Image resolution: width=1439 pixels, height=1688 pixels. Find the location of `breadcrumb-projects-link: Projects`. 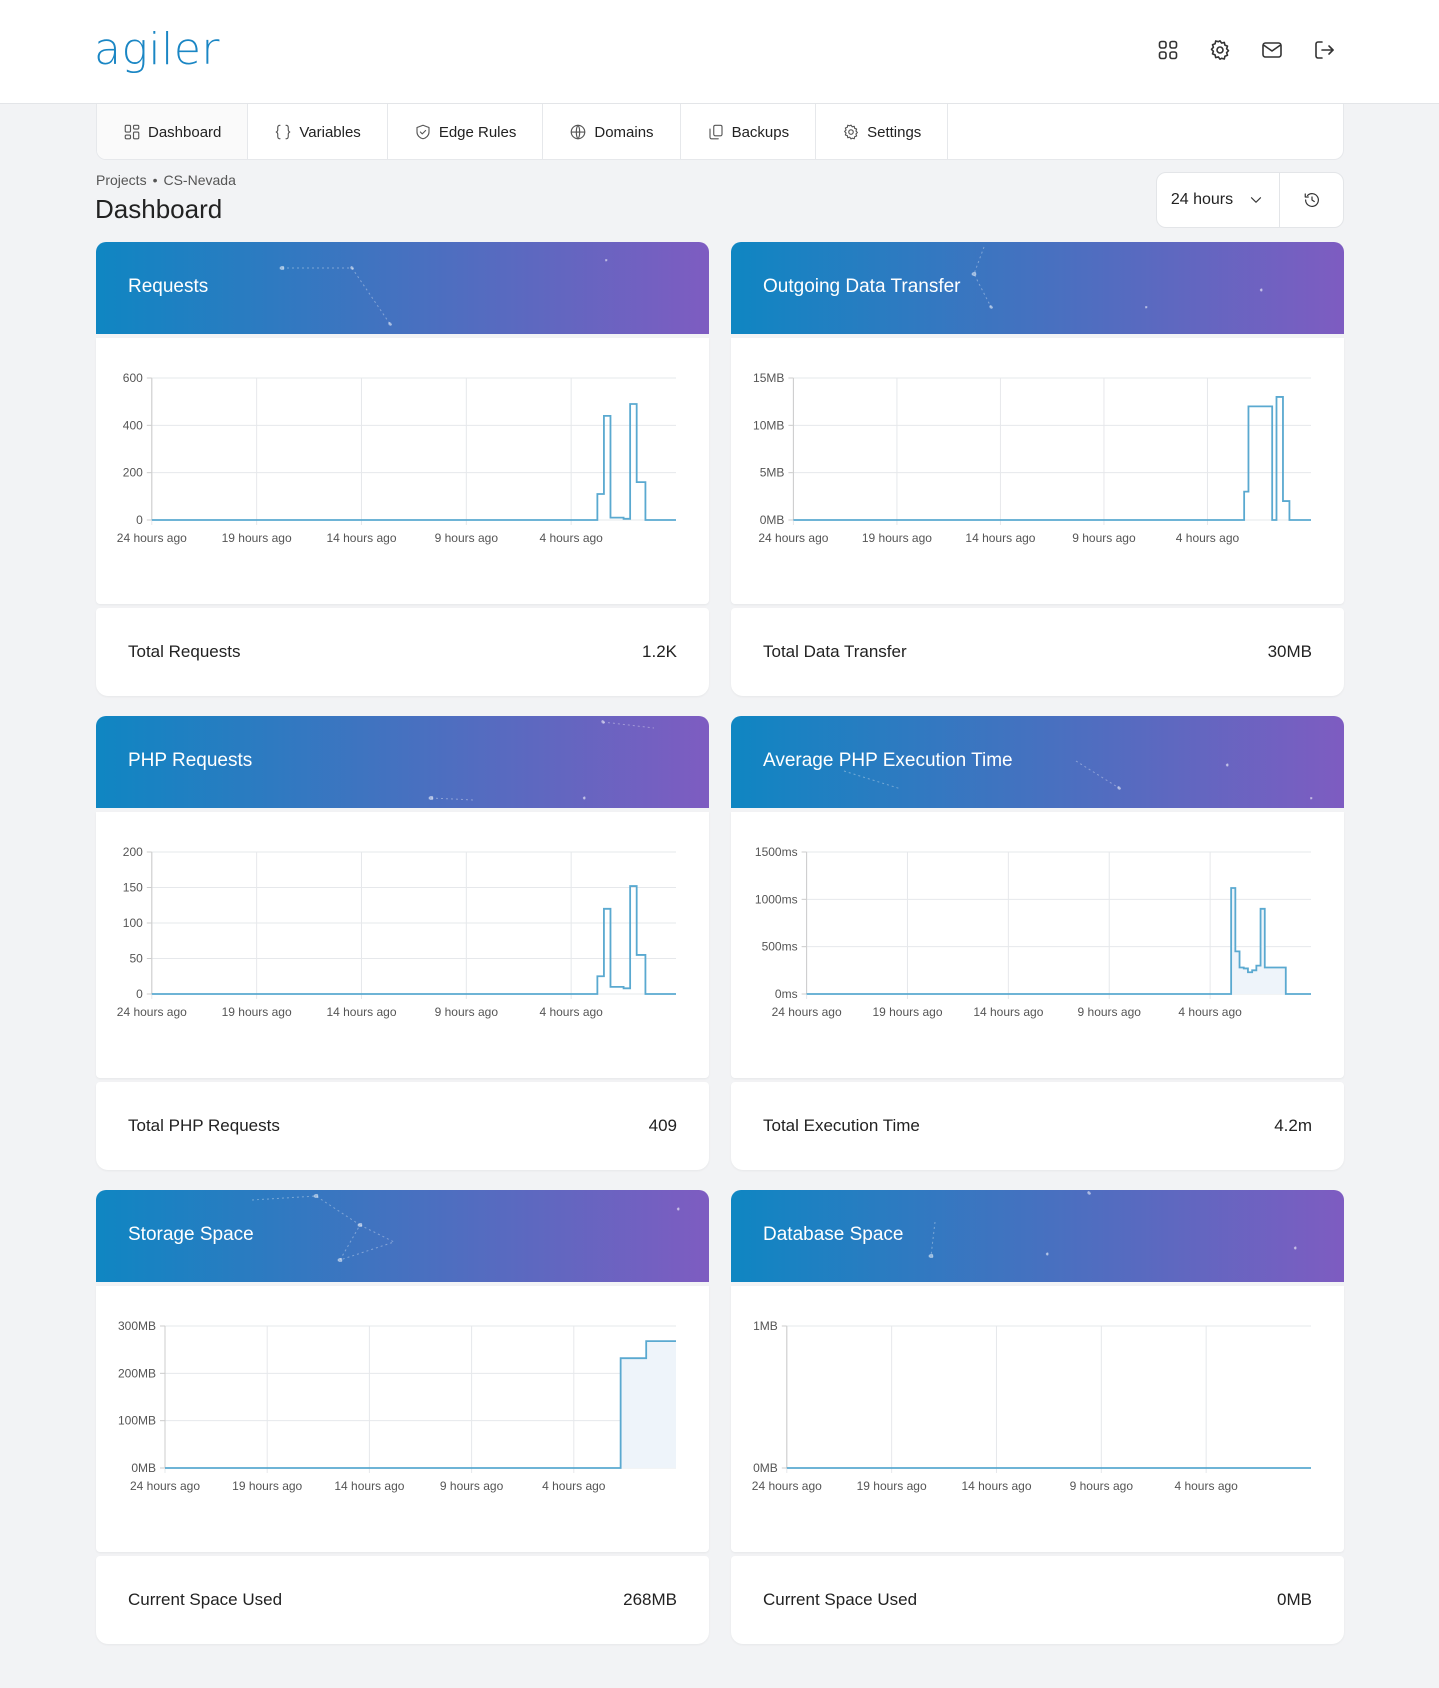

breadcrumb-projects-link: Projects is located at coordinates (121, 180).